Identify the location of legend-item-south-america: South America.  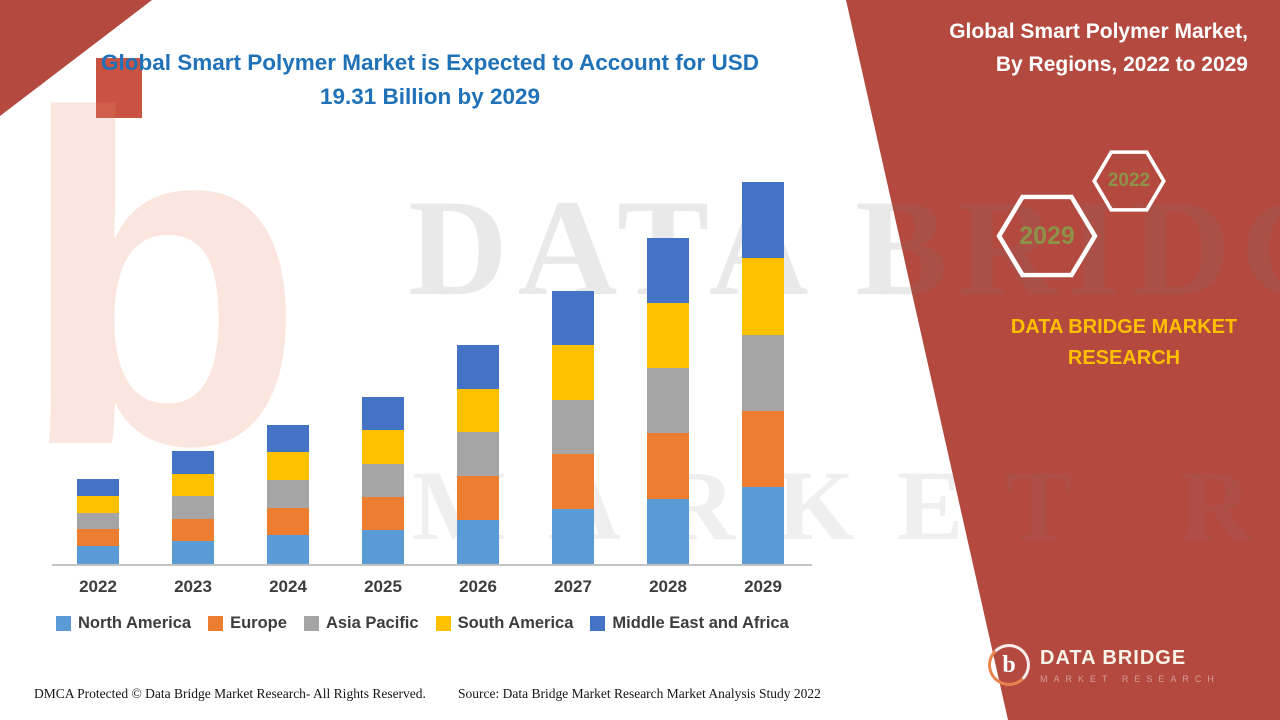
(504, 623).